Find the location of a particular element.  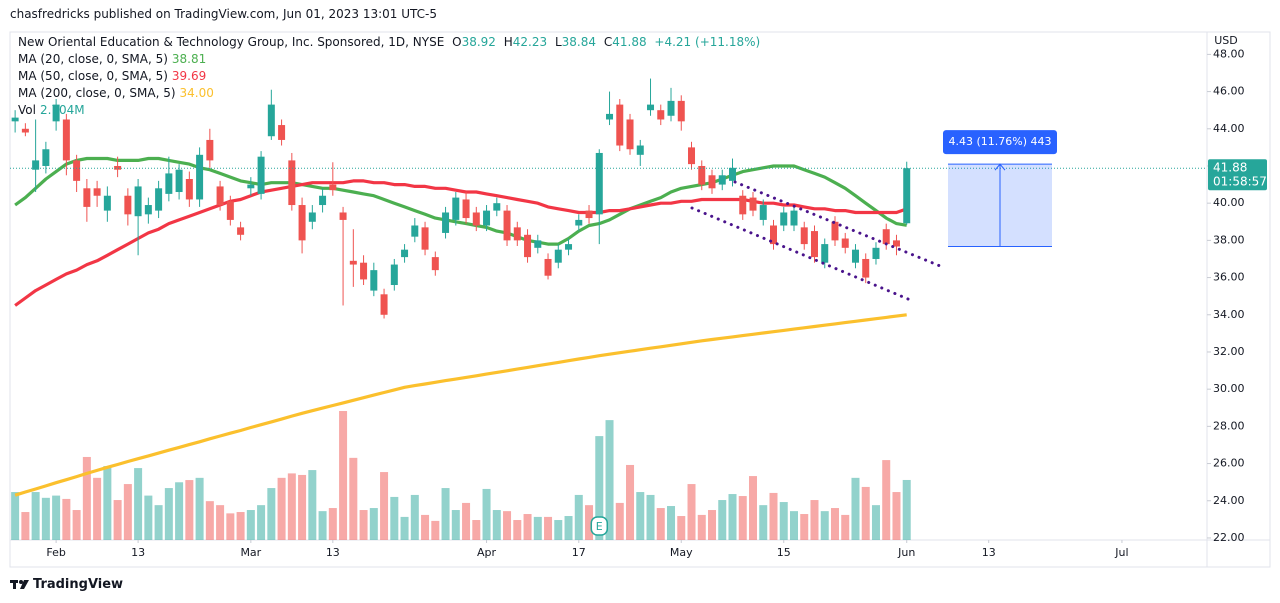

legend-value: 2.704M is located at coordinates (62, 110).